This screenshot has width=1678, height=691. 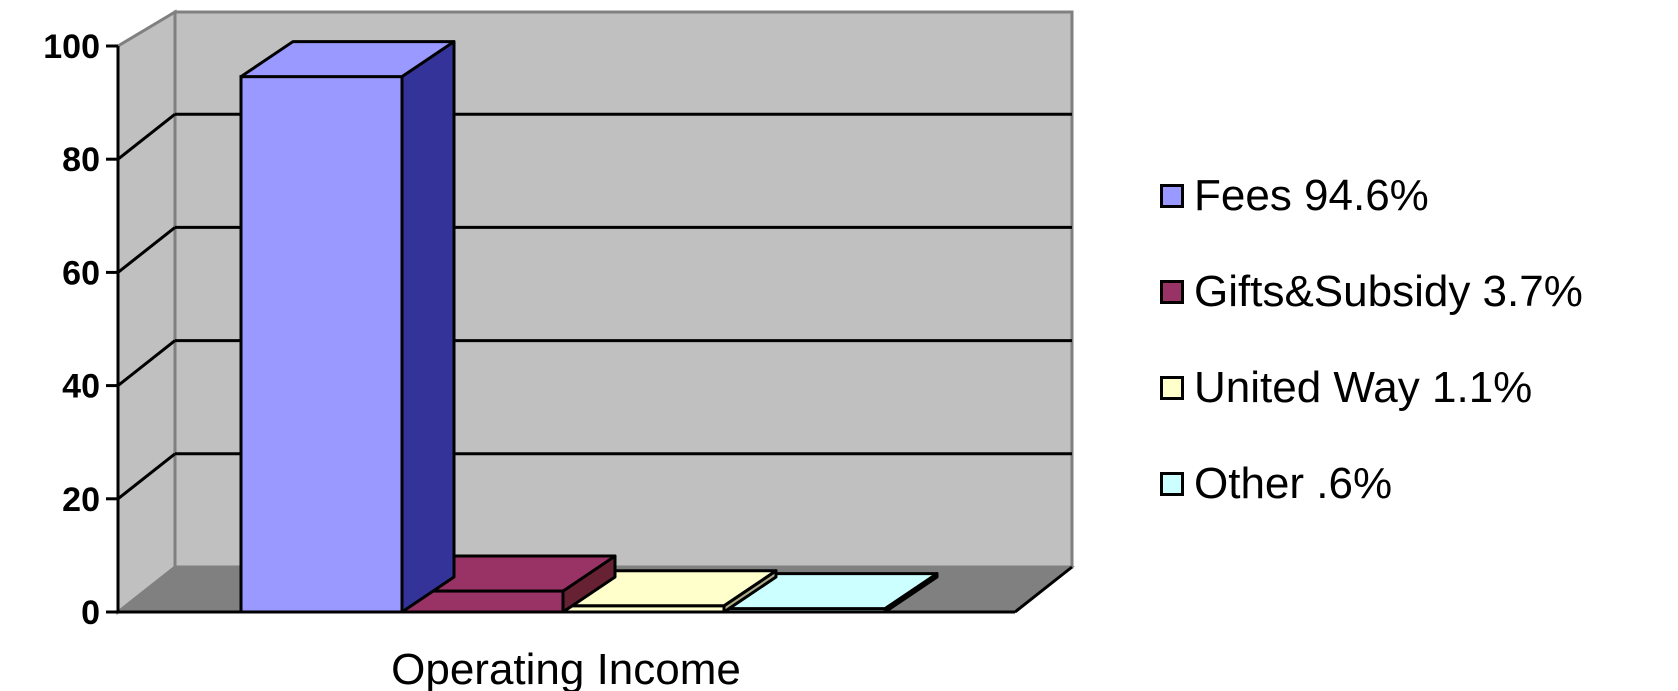 What do you see at coordinates (90, 613) in the screenshot?
I see `y-tick-label: 0` at bounding box center [90, 613].